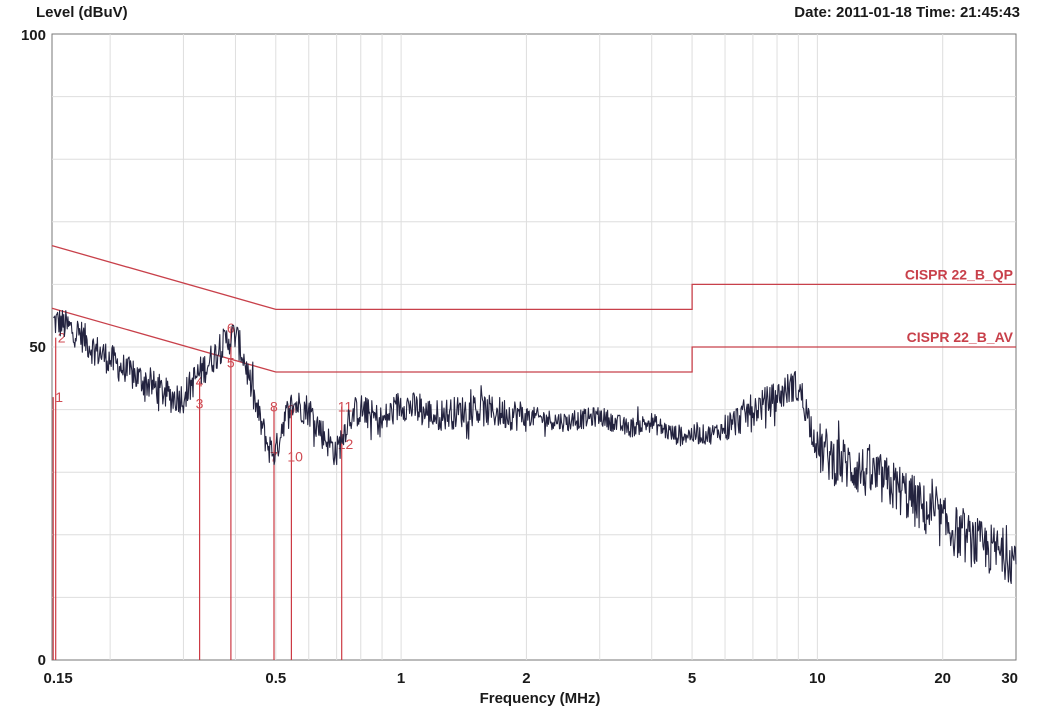 Image resolution: width=1038 pixels, height=713 pixels. Describe the element at coordinates (33, 35) in the screenshot. I see `y-tick-label: 100` at that location.